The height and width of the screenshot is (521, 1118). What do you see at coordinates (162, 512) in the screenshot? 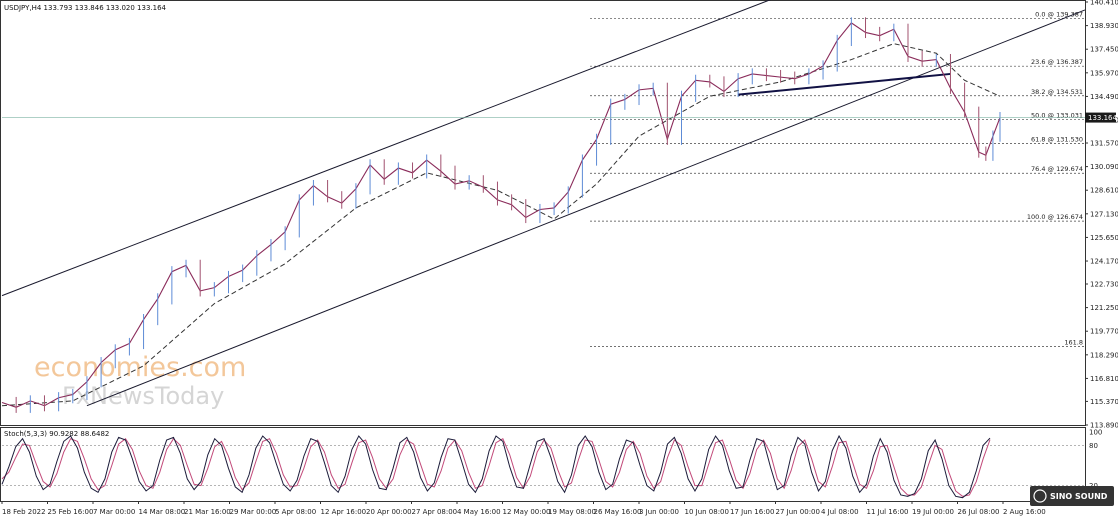
I see `time-tick-label: 14 Mar 08:00` at bounding box center [162, 512].